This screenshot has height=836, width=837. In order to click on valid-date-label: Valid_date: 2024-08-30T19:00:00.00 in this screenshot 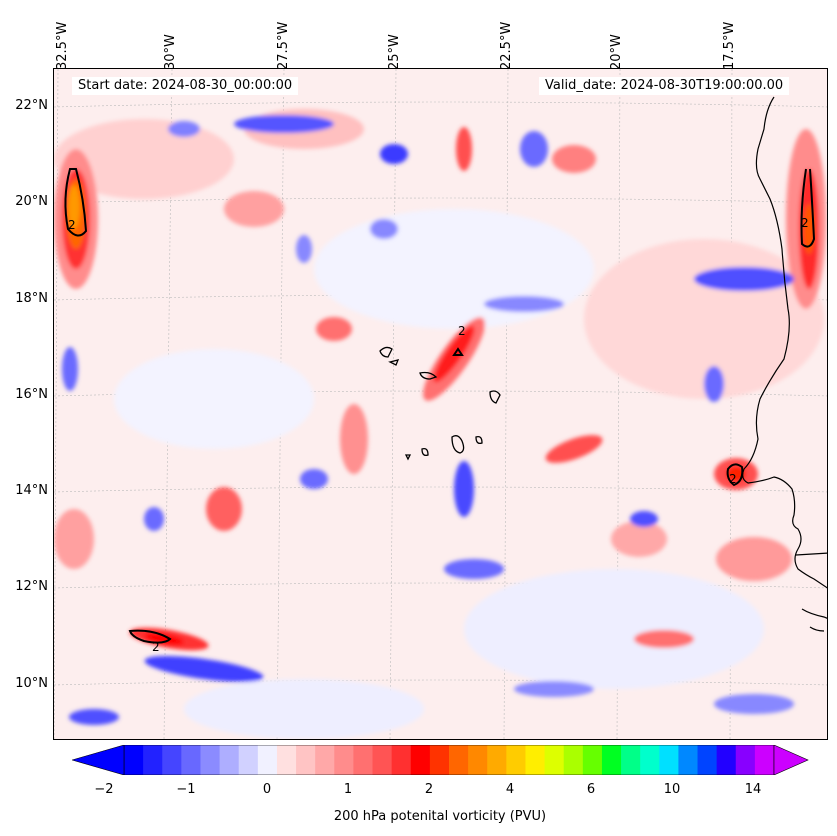, I will do `click(664, 86)`.